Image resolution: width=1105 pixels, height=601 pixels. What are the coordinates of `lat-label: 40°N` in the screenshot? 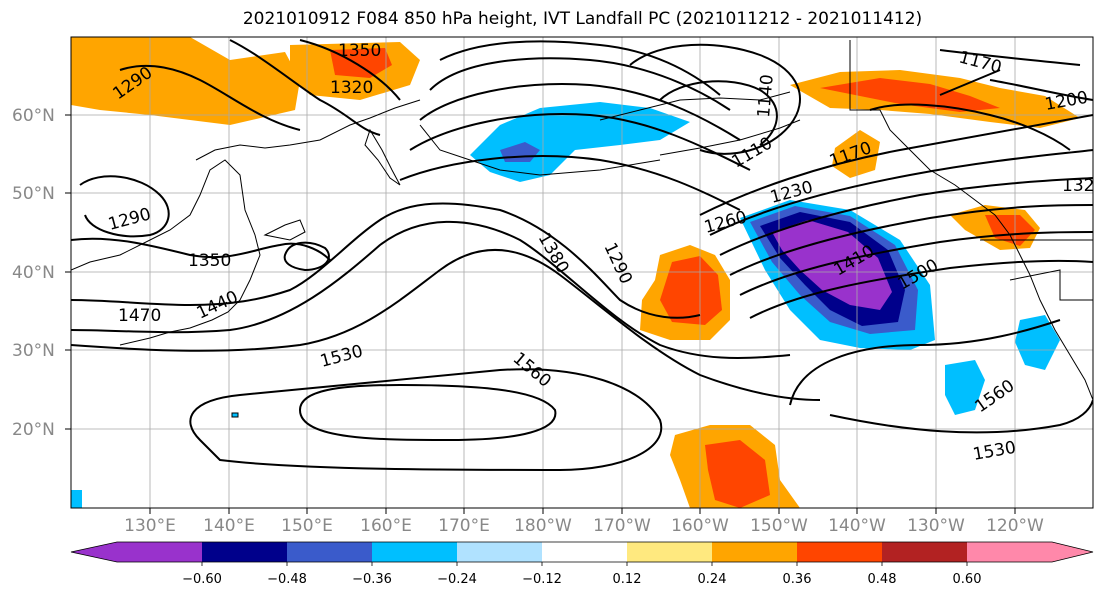 It's located at (33, 273).